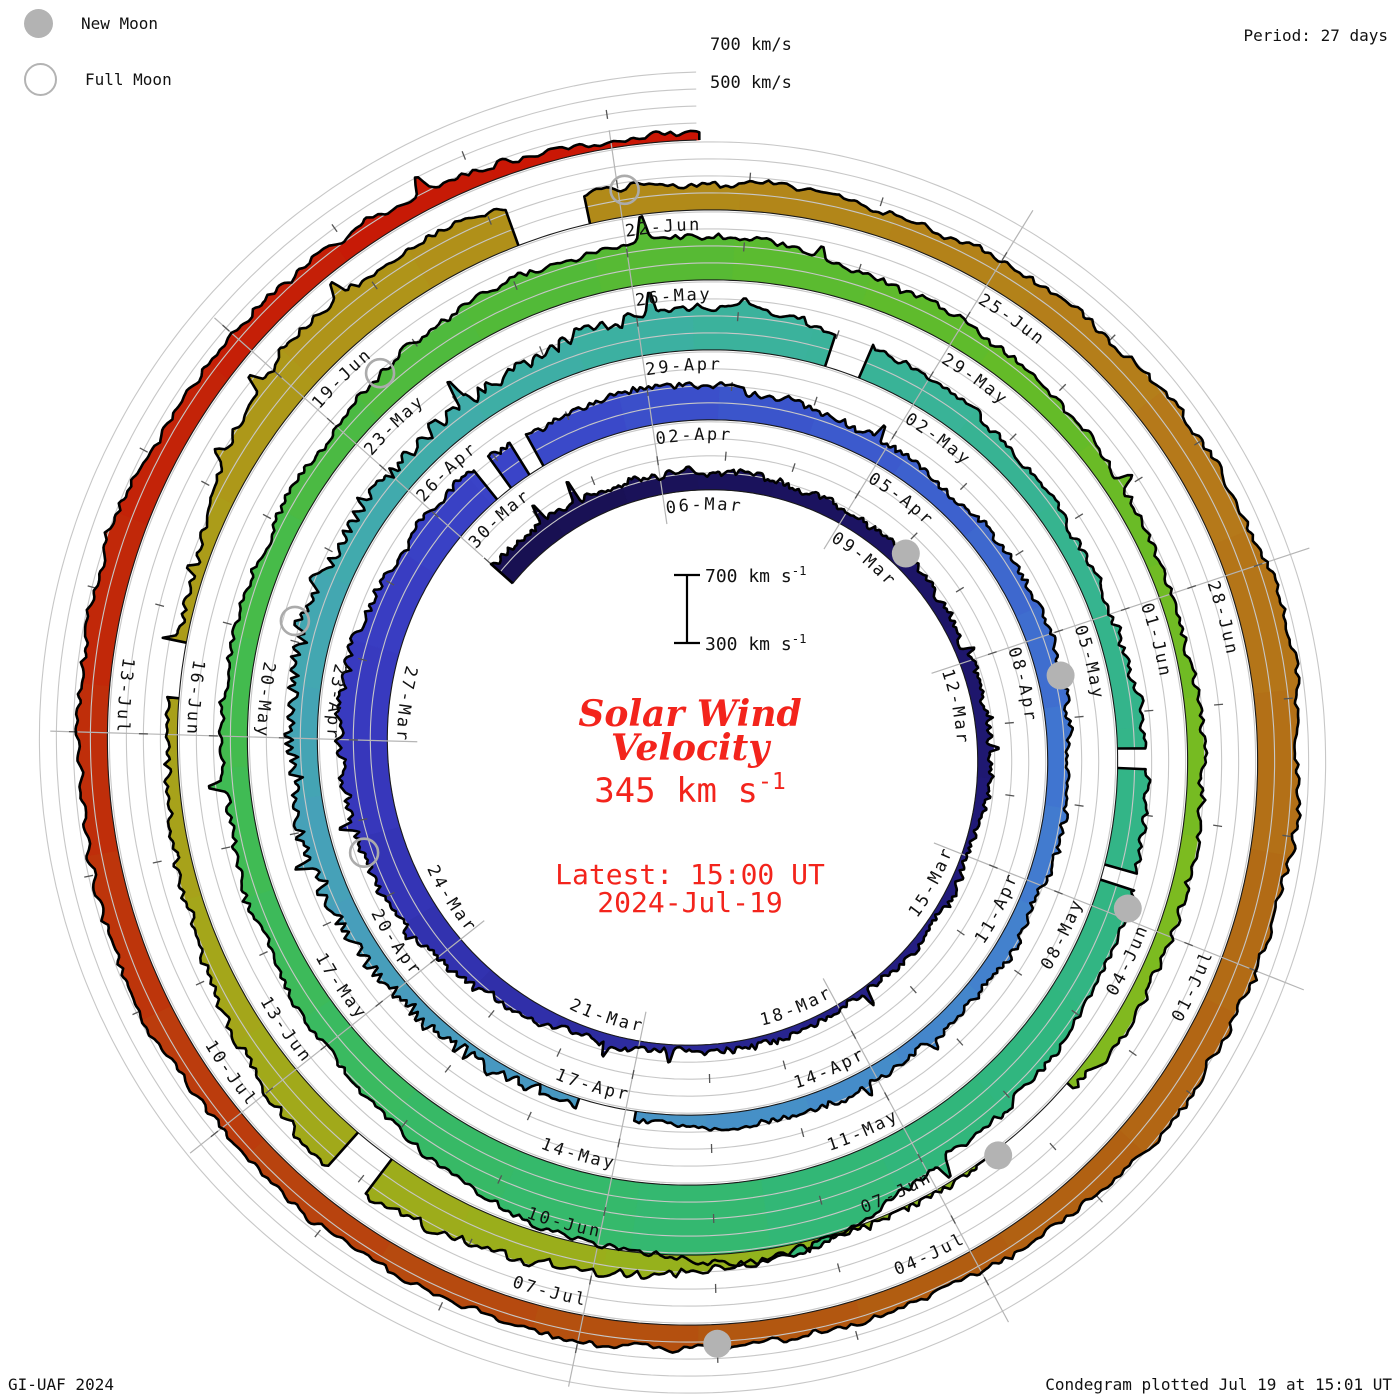 This screenshot has width=1400, height=1400. Describe the element at coordinates (337, 682) in the screenshot. I see `date-label: 3` at that location.